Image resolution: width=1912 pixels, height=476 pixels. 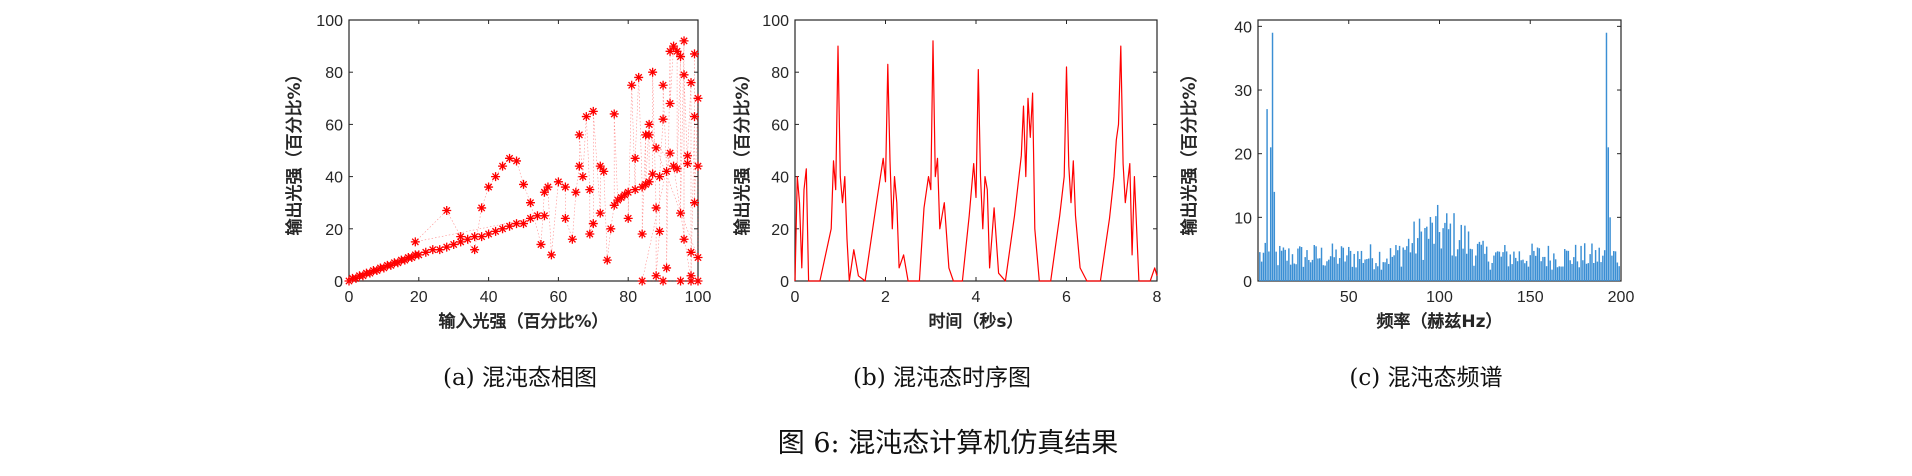 What do you see at coordinates (1425, 378) in the screenshot?
I see `subcaption-c: (c) 混沌态频谱` at bounding box center [1425, 378].